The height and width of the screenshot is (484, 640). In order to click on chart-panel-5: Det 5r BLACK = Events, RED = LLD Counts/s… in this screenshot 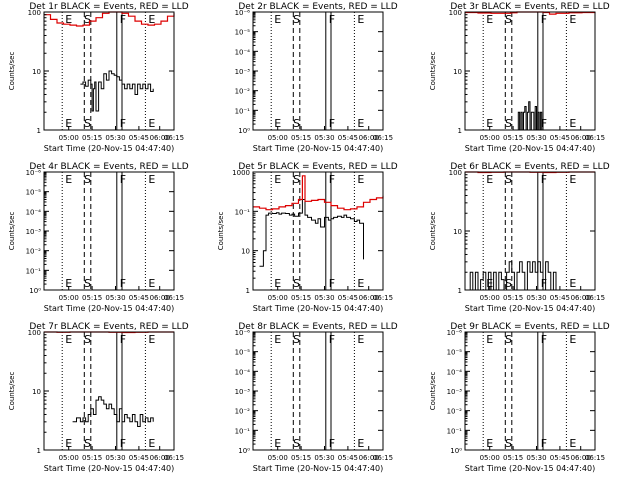, I will do `click(307, 237)`.